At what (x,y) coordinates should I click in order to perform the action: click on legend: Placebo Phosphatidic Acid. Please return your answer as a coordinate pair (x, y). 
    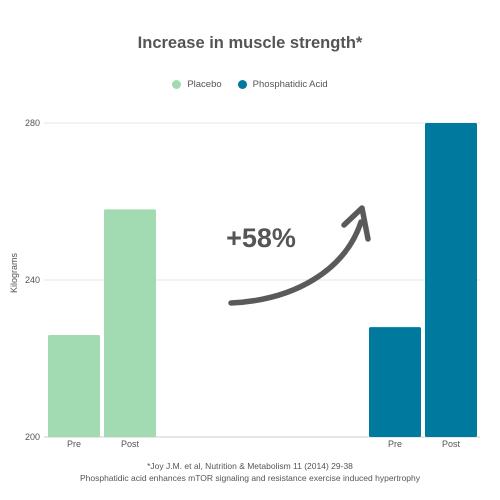
    Looking at the image, I should click on (250, 84).